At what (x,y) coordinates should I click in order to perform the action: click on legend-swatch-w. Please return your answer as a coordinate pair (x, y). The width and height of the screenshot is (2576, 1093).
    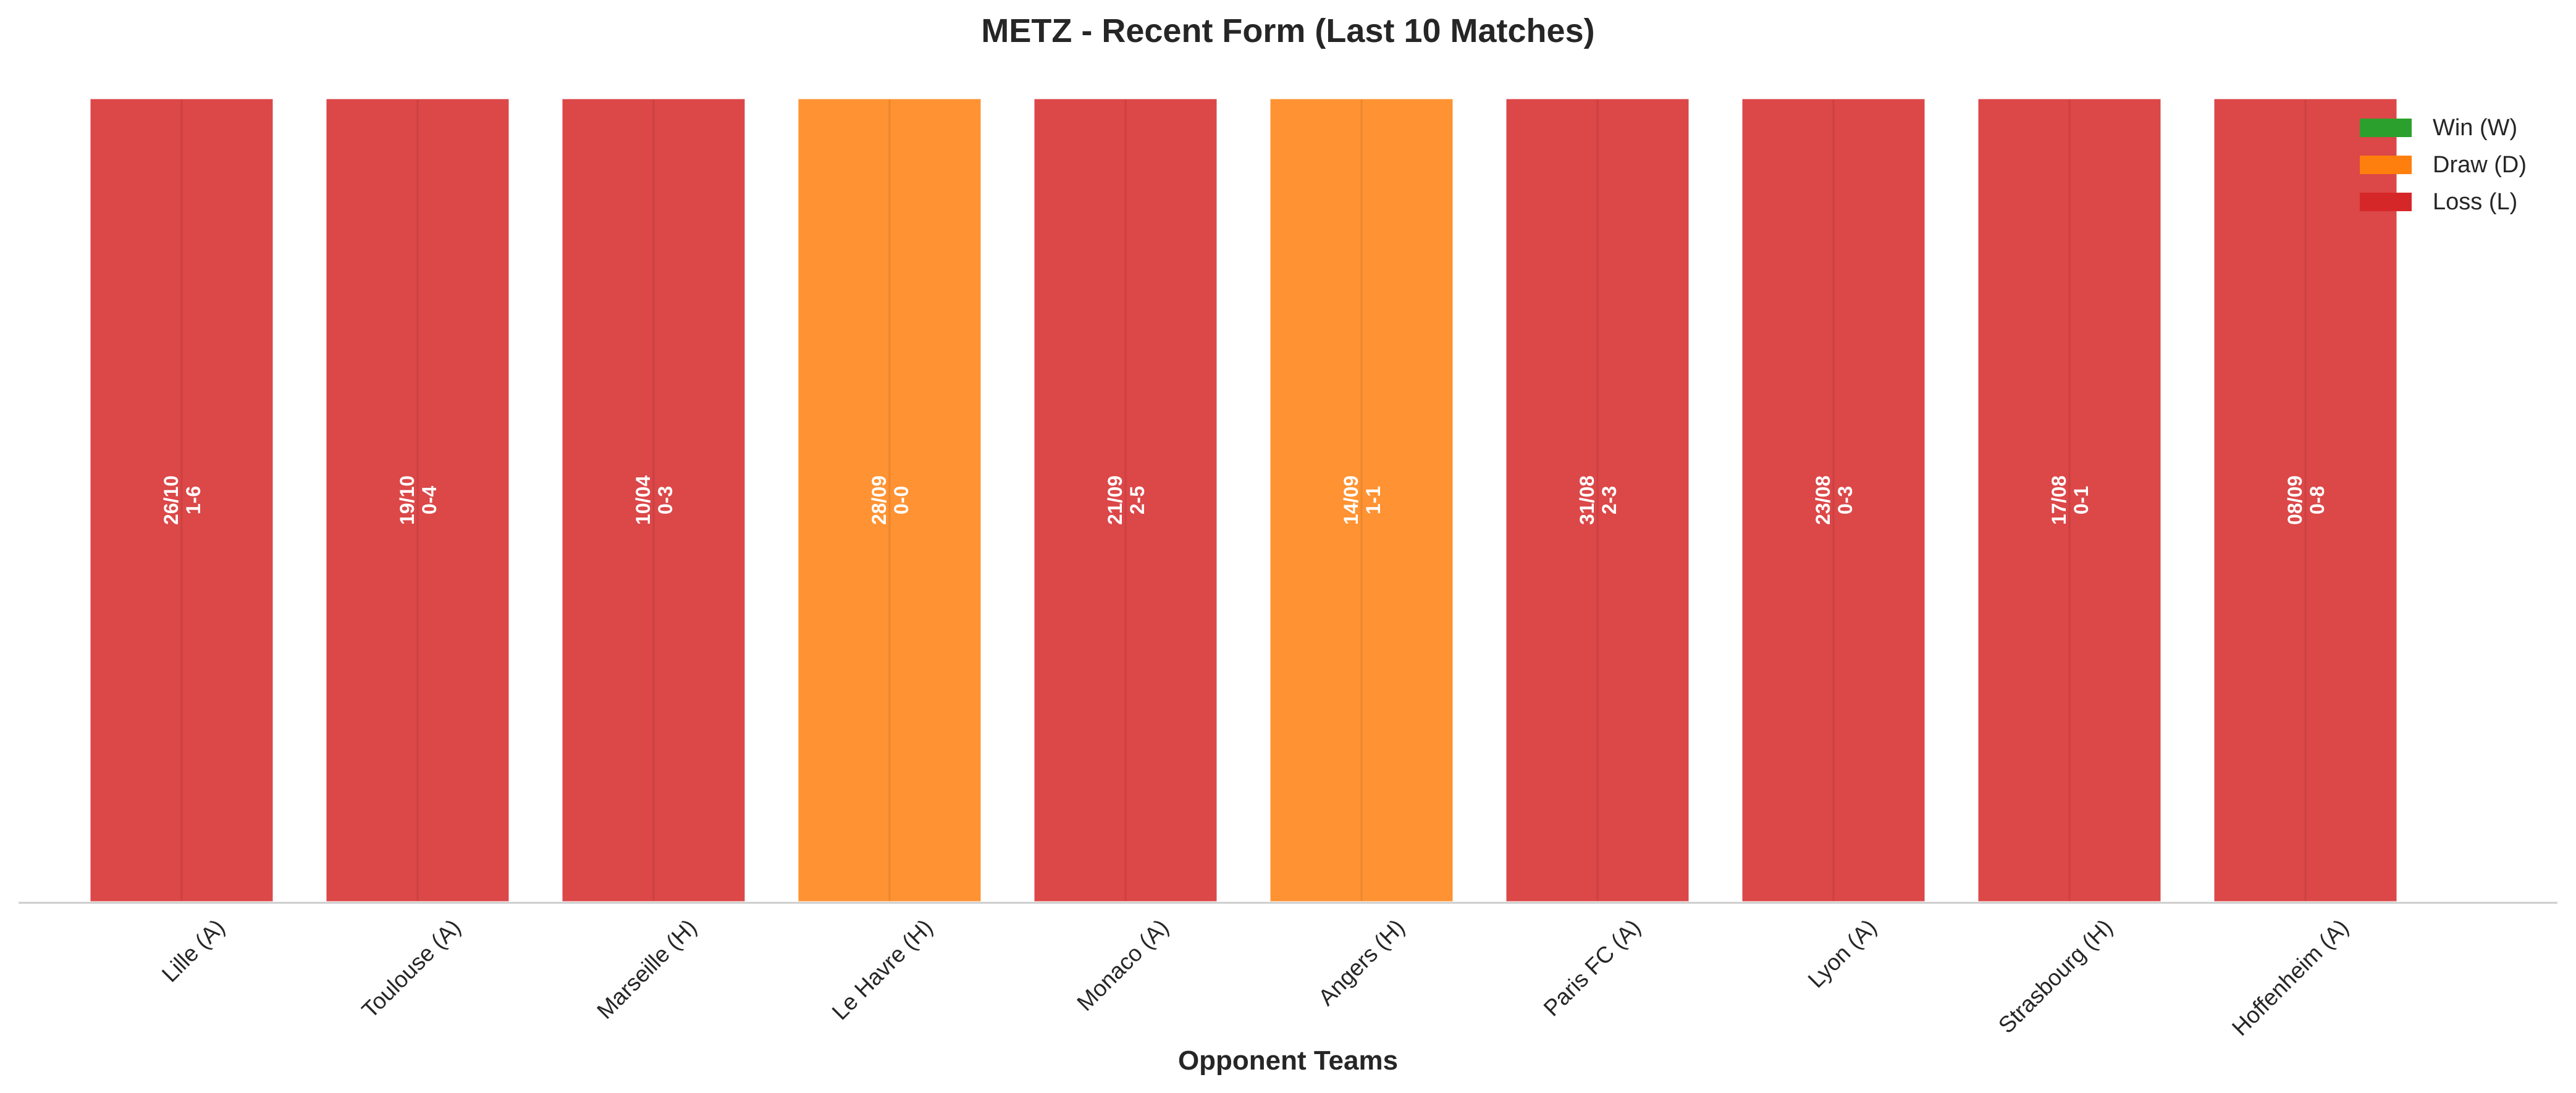
    Looking at the image, I should click on (2386, 128).